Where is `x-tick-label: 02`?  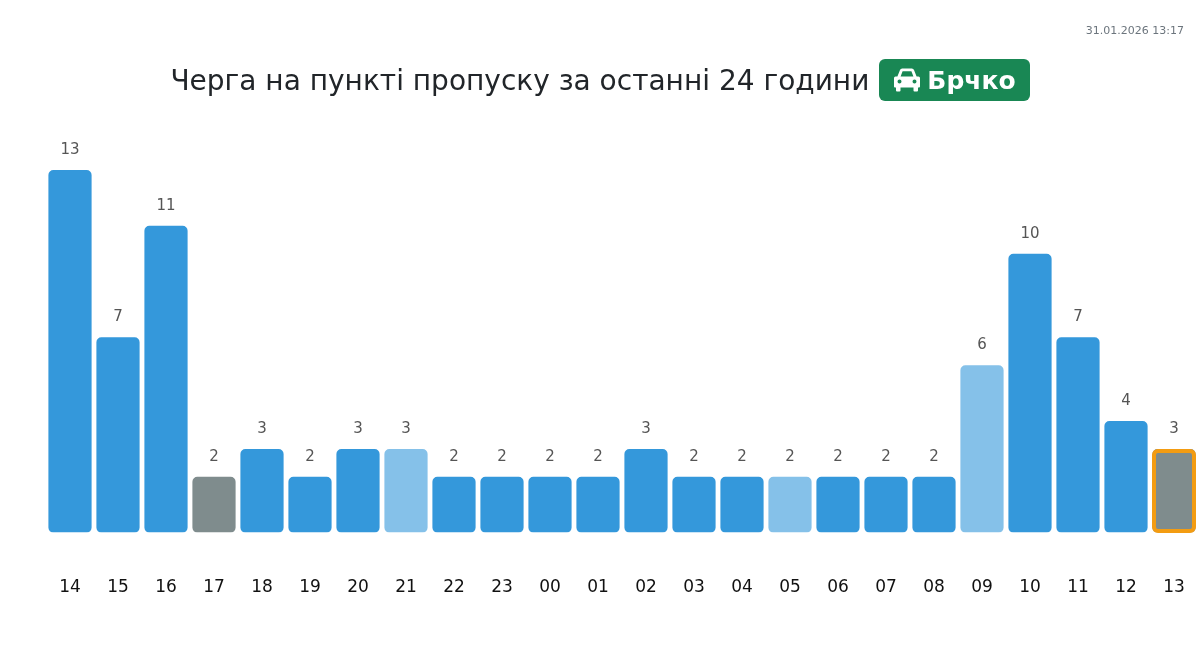
x-tick-label: 02 is located at coordinates (646, 586).